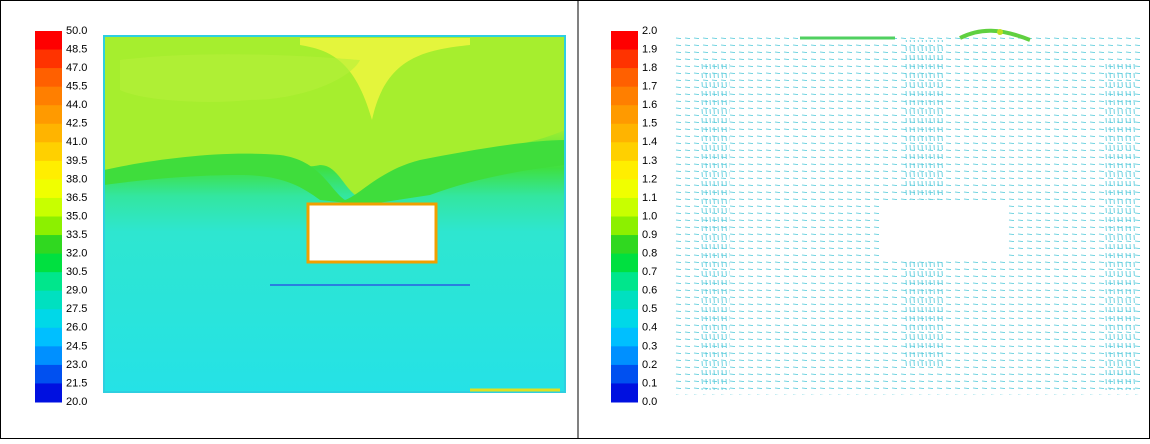  Describe the element at coordinates (76, 254) in the screenshot. I see `colorbar-label: 32.0` at that location.